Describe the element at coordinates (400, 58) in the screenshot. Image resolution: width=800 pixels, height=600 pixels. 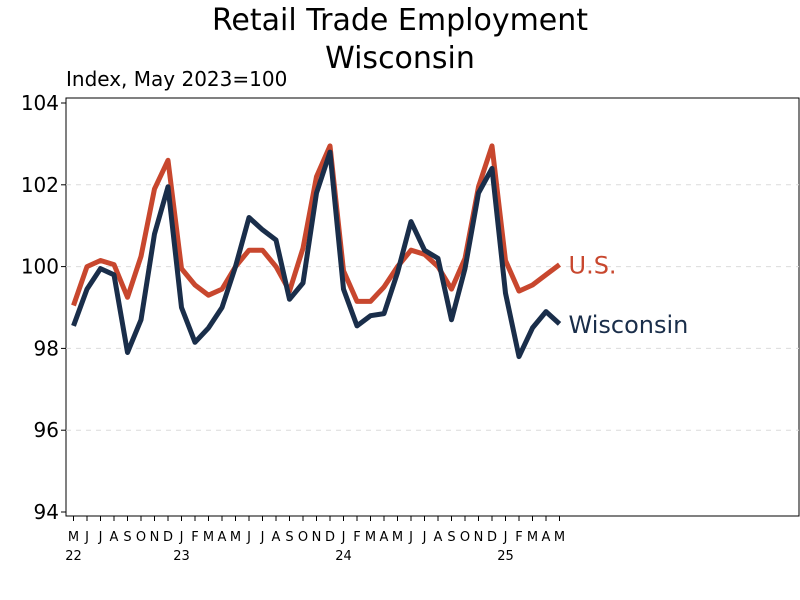
I see `chart-subtitle: Wisconsin` at that location.